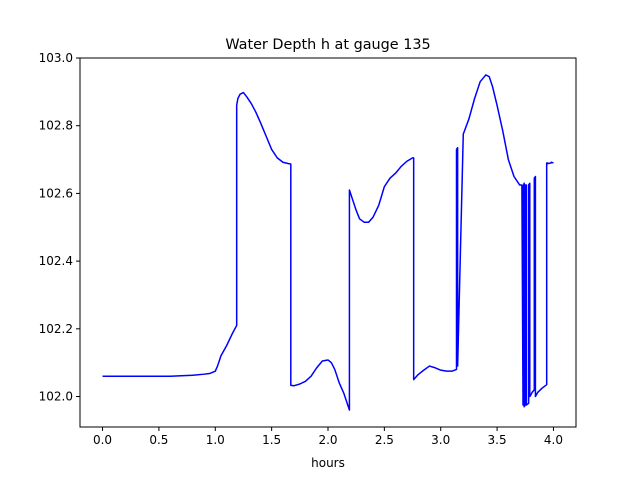 The image size is (640, 484). Describe the element at coordinates (56, 261) in the screenshot. I see `y-tick-label: 102.4` at that location.